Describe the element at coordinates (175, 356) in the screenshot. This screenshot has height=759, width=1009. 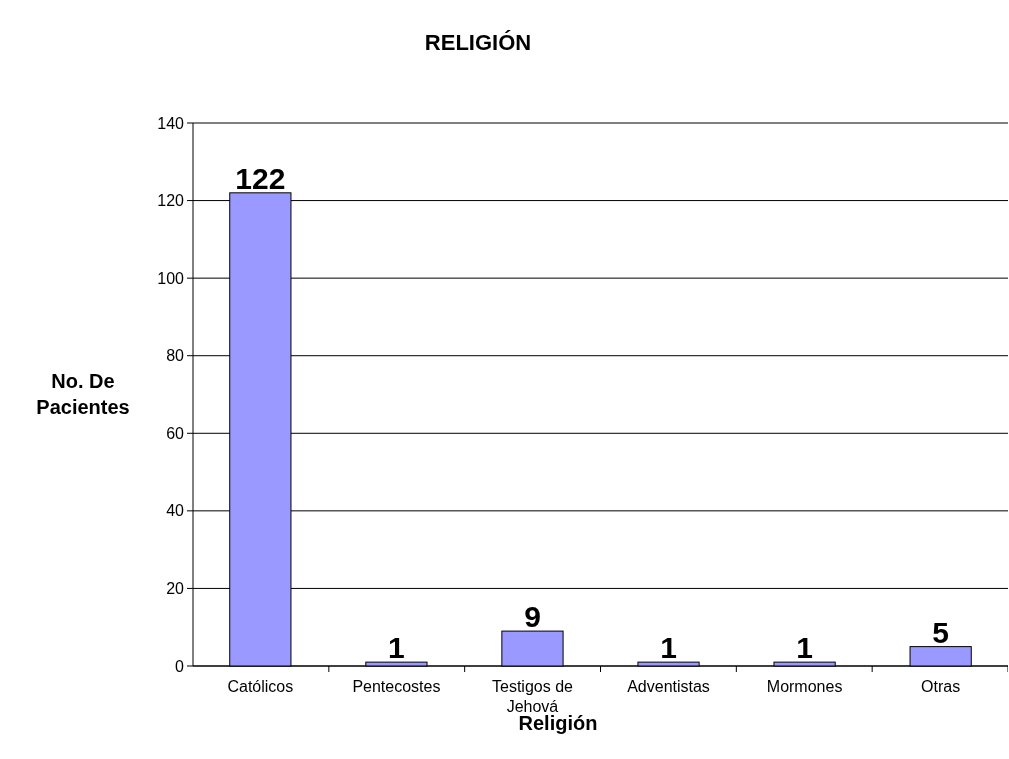
I see `y-tick-label: 80` at that location.